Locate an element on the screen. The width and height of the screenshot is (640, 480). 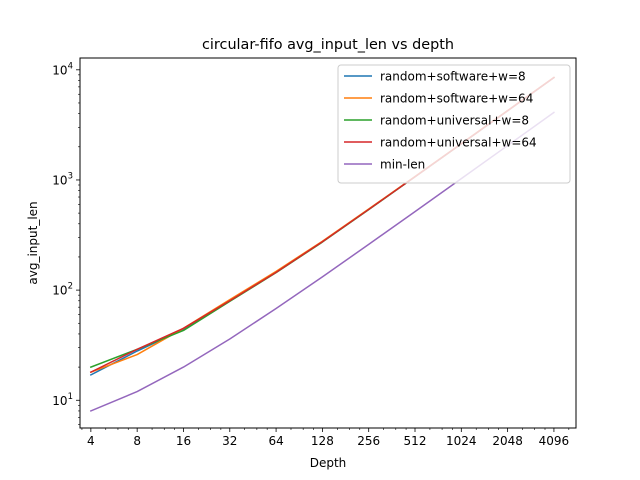
y-tick-label: 10¹ is located at coordinates (62, 400).